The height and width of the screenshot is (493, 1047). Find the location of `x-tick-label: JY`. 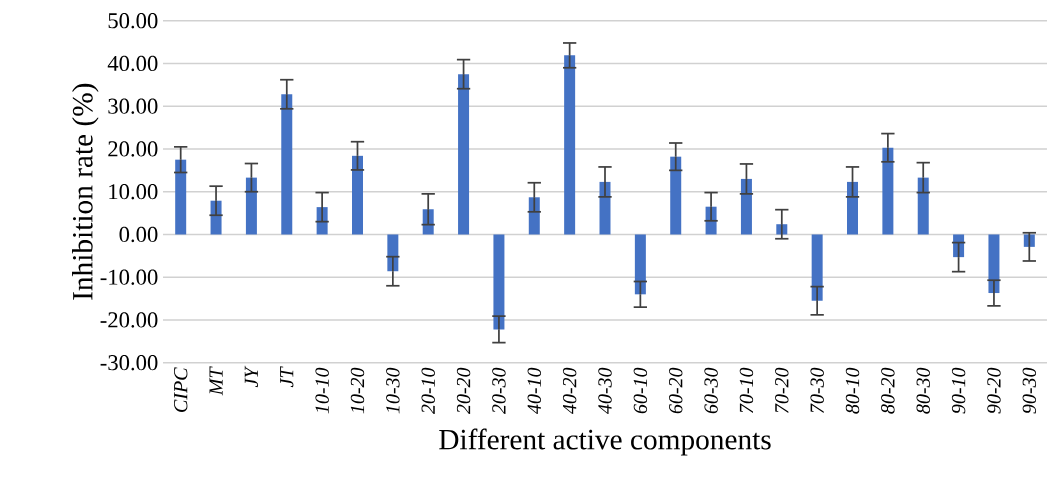

x-tick-label: JY is located at coordinates (251, 376).